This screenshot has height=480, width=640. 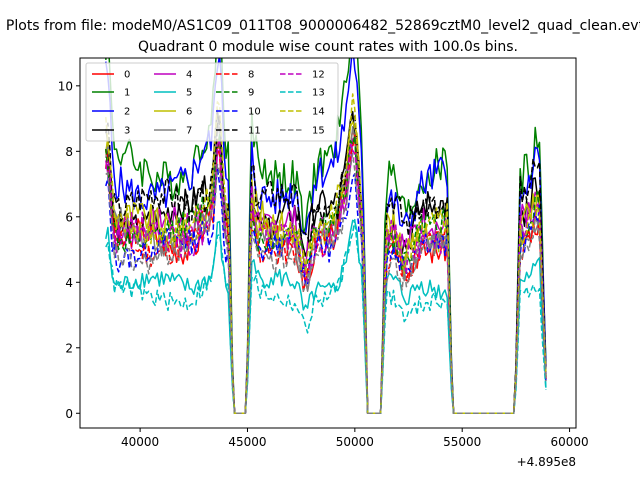 I want to click on legend-label-15: 15, so click(x=318, y=131).